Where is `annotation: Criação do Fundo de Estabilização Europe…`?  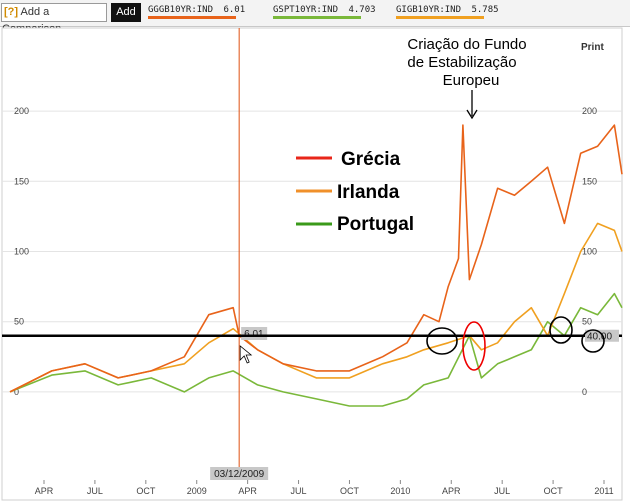 annotation: Criação do Fundo de Estabilização Europe… is located at coordinates (467, 78).